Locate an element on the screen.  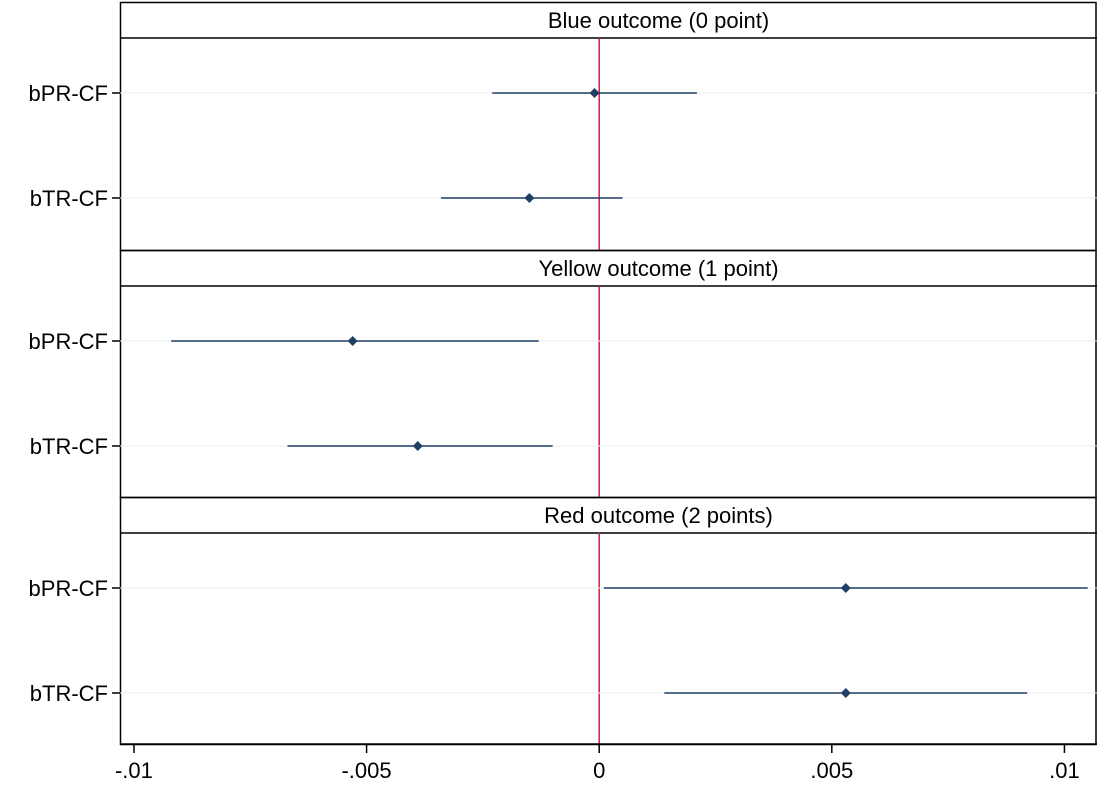
panel-title: Blue outcome (0 point) is located at coordinates (658, 20).